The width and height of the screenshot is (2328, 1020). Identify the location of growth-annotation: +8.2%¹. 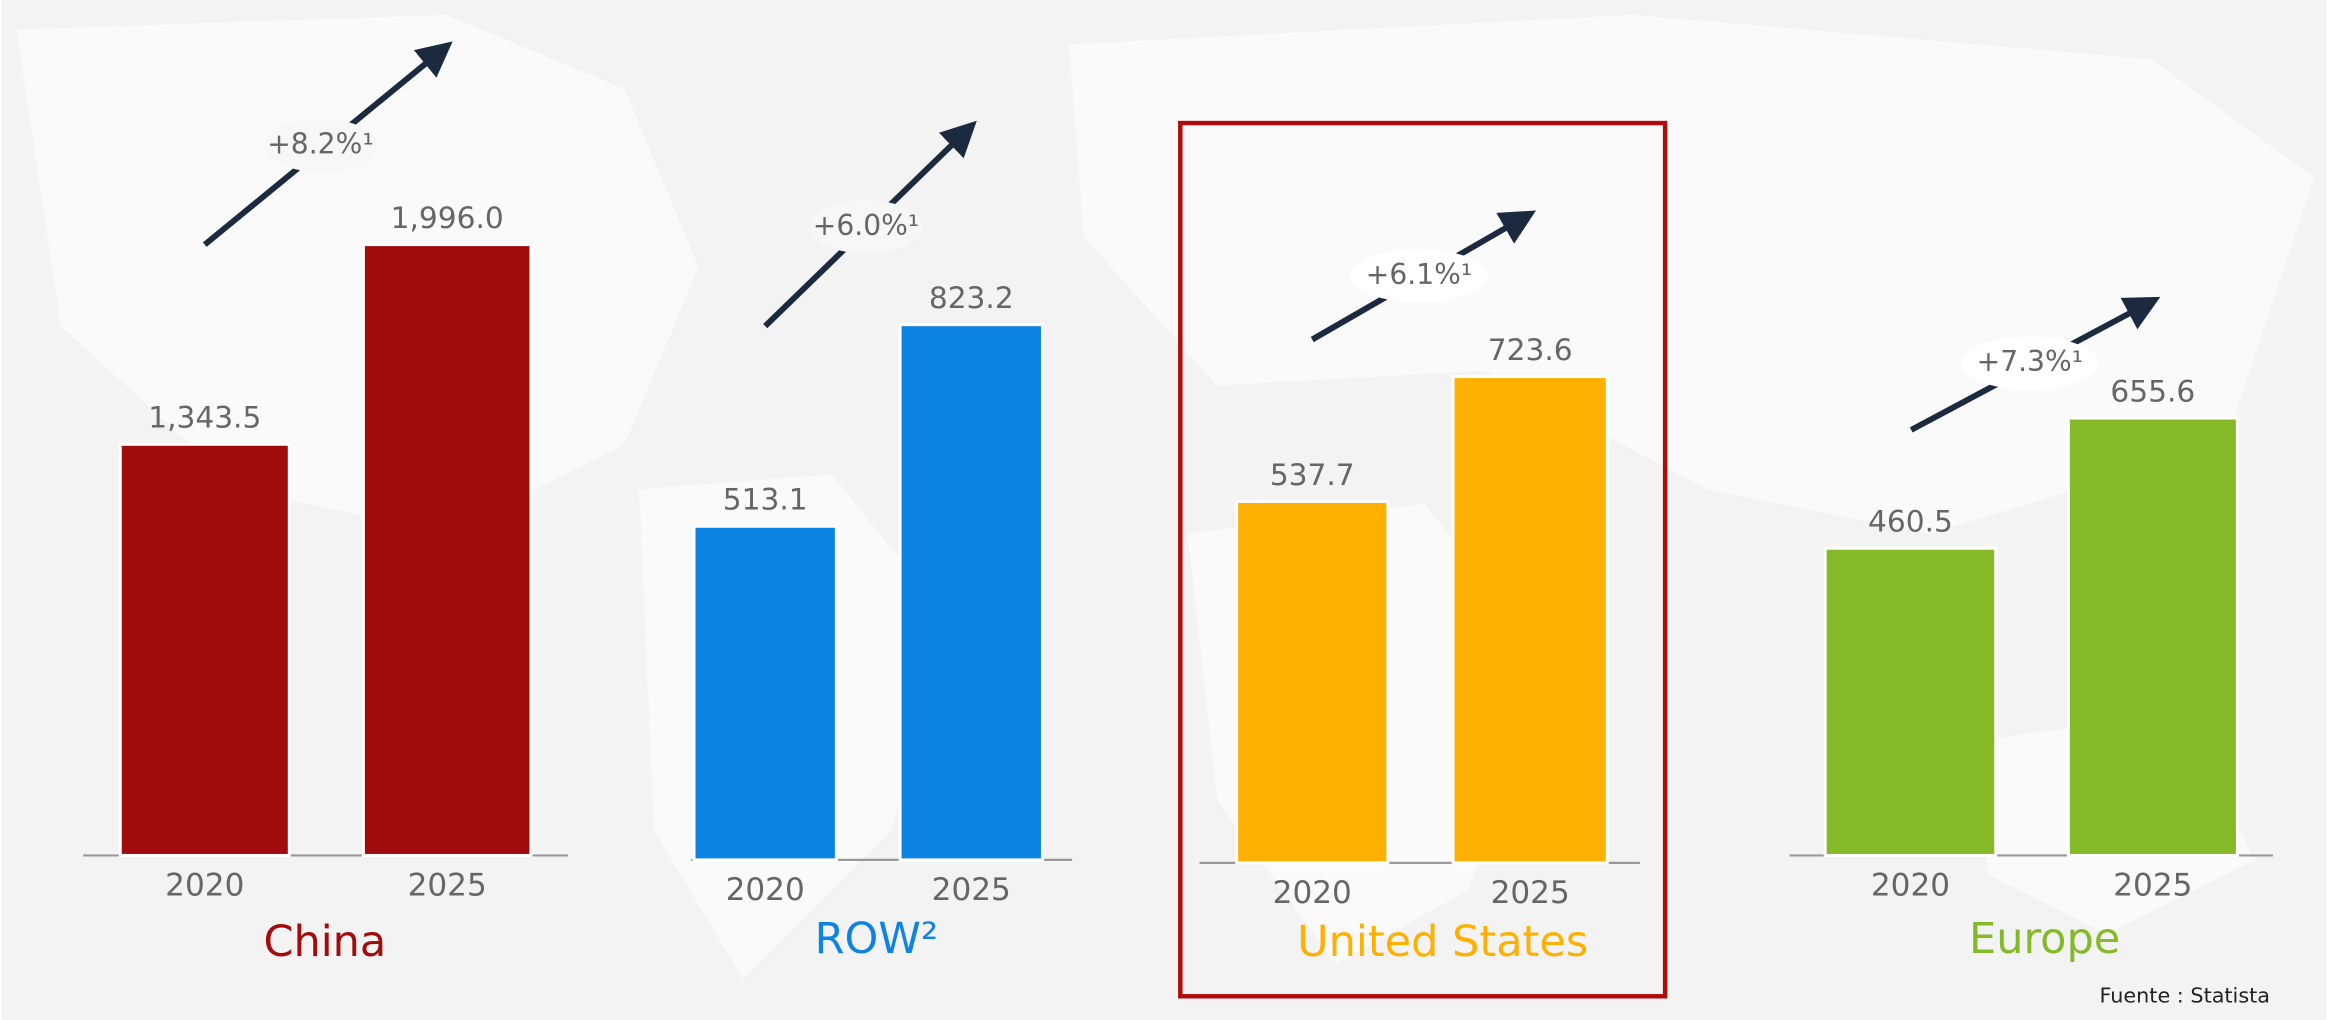
(320, 143).